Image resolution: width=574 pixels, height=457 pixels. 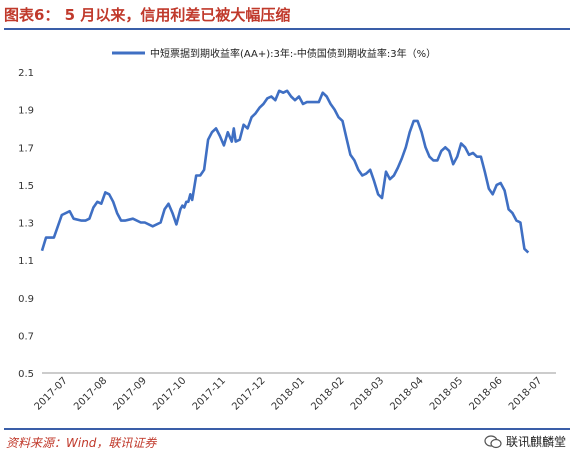 What do you see at coordinates (485, 393) in the screenshot?
I see `x-tick-label: 2018-06` at bounding box center [485, 393].